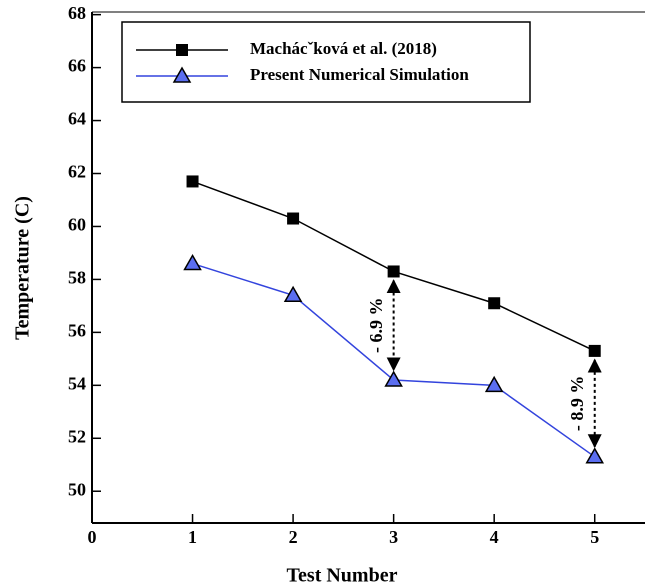 Image resolution: width=646 pixels, height=587 pixels. Describe the element at coordinates (293, 537) in the screenshot. I see `x-tick-label: 2` at that location.